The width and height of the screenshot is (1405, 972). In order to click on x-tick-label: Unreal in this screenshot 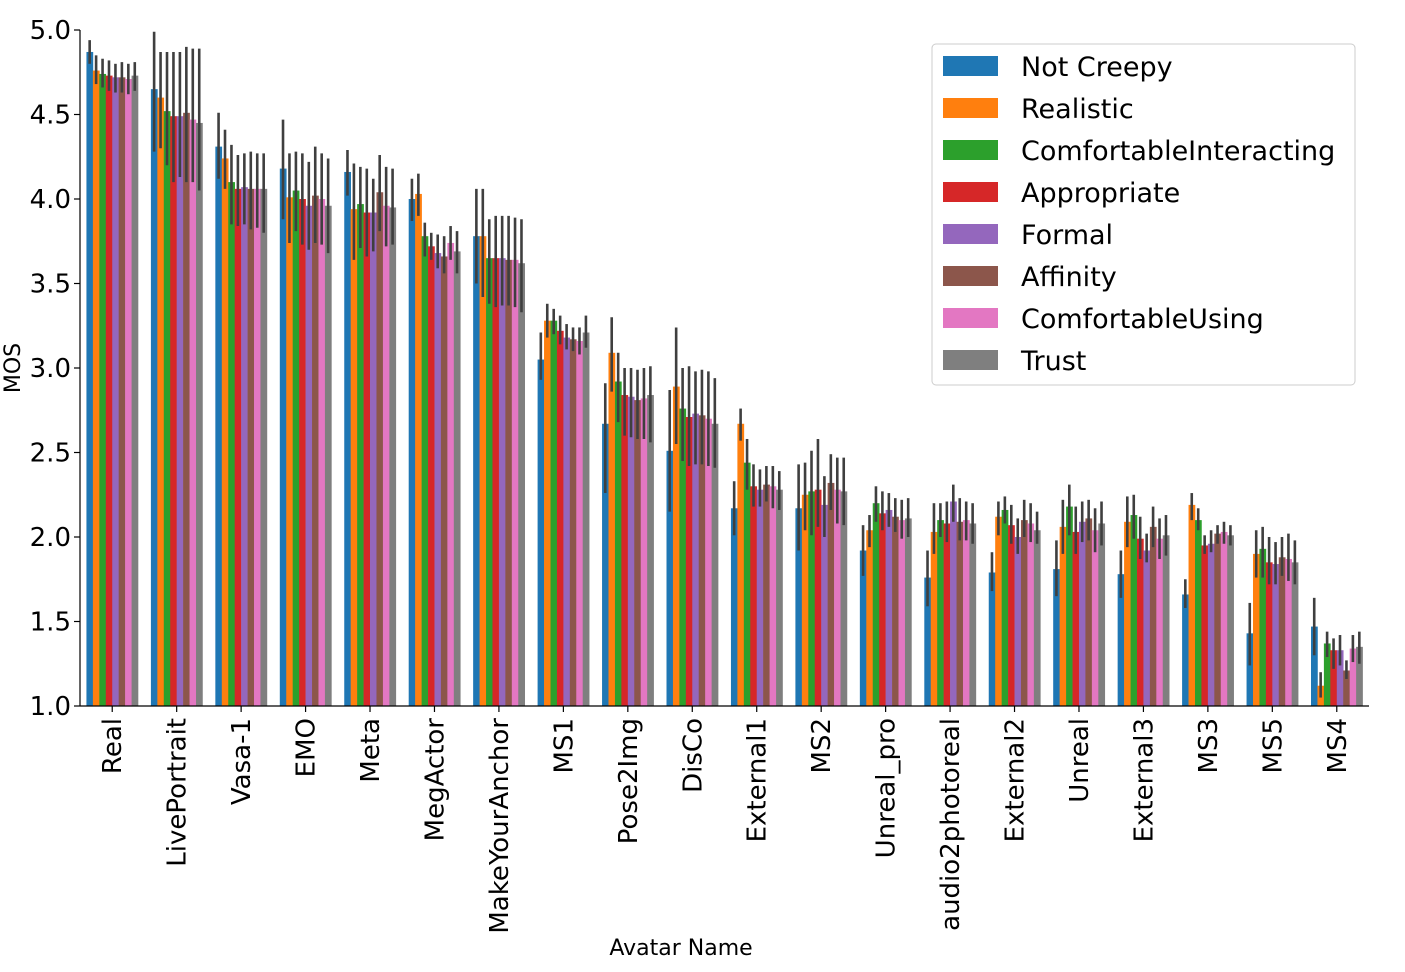, I will do `click(1080, 760)`.